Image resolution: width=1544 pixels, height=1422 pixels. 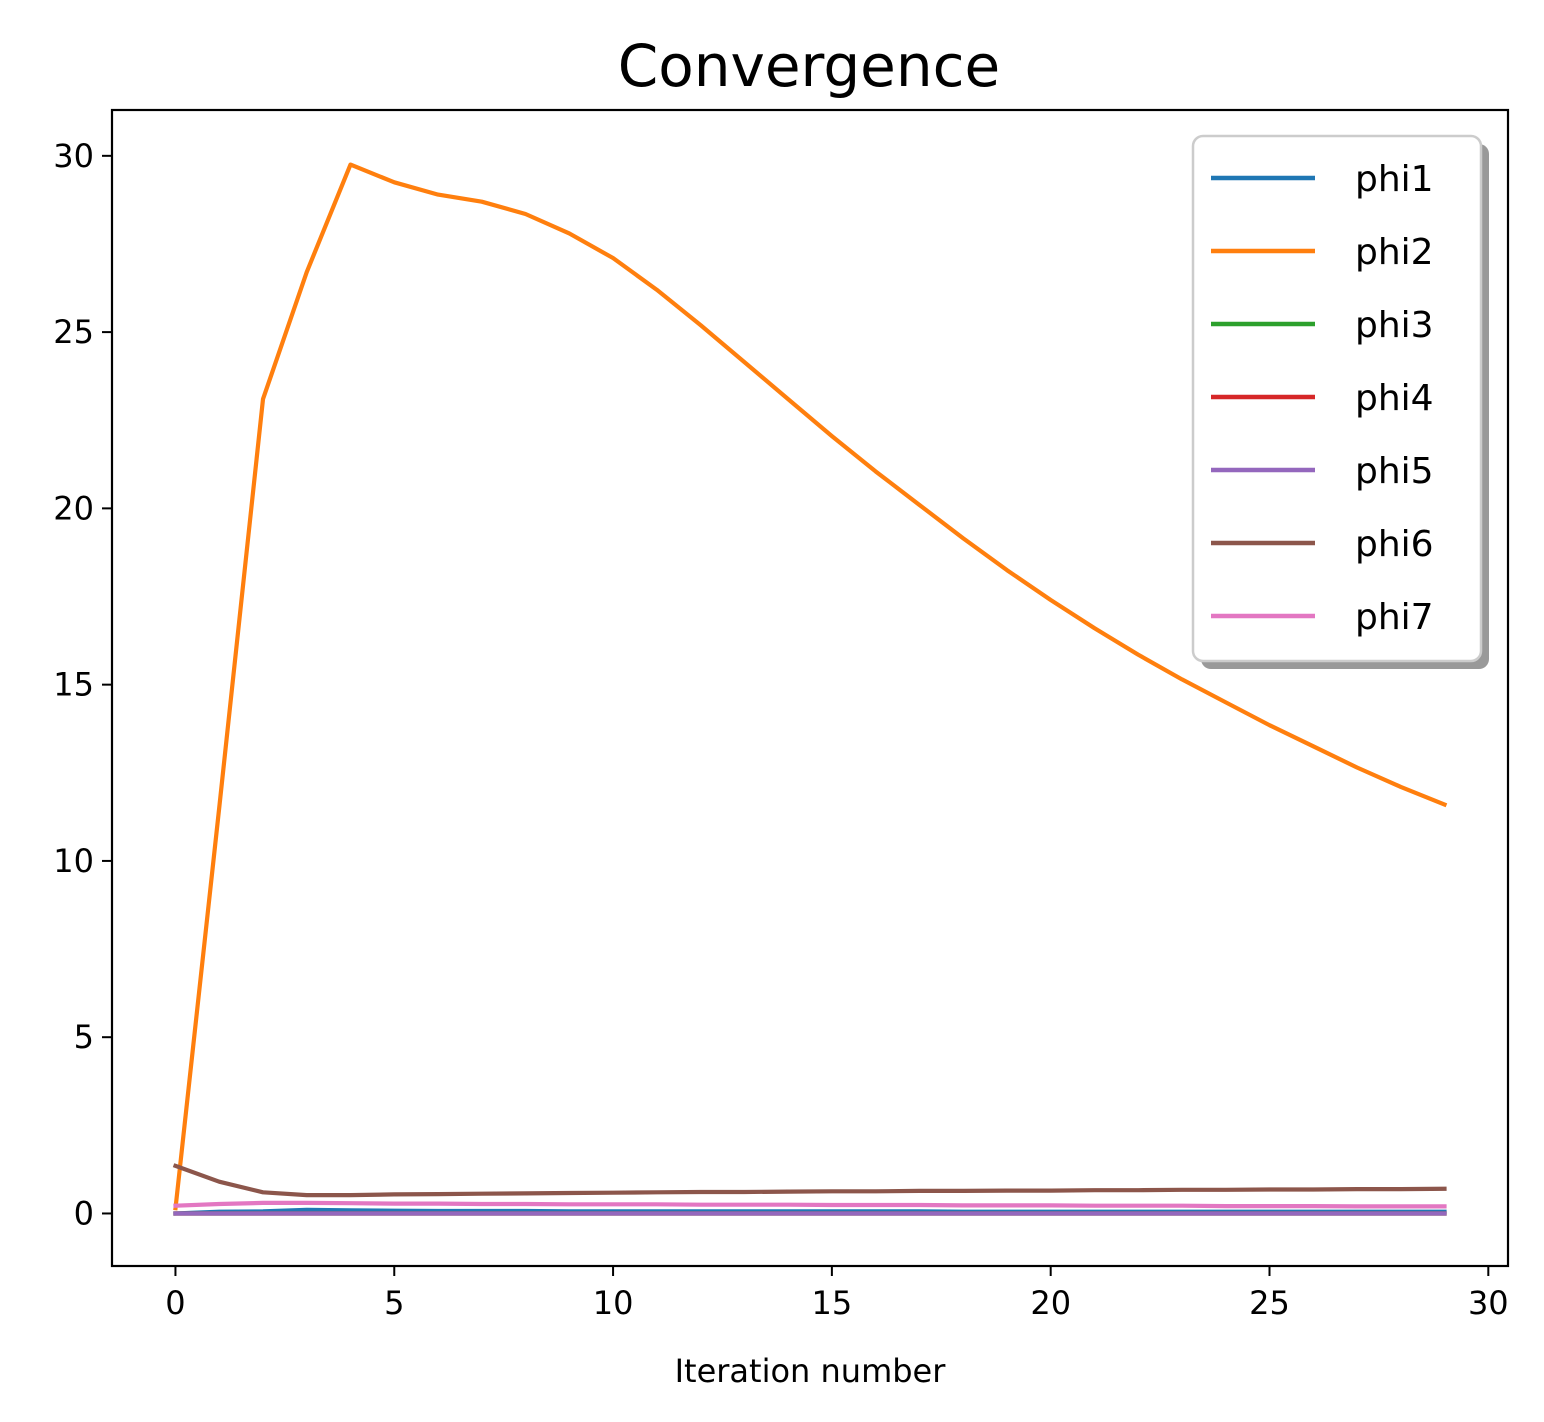 What do you see at coordinates (1050, 1303) in the screenshot?
I see `x-tick-label: 20` at bounding box center [1050, 1303].